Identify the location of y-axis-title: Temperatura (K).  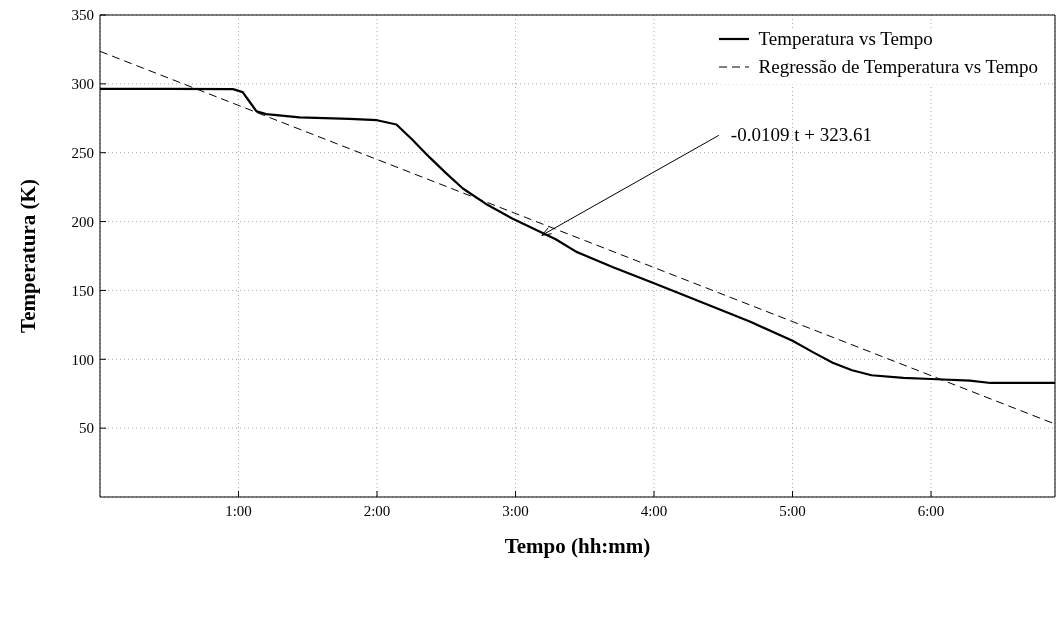
(28, 256).